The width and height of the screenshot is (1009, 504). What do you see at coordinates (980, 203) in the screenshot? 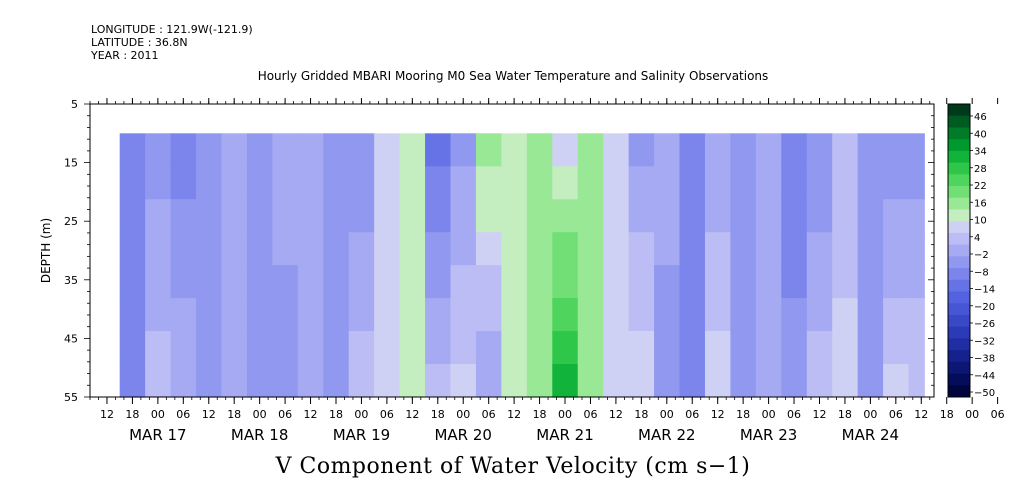
I see `colorbar-label: 16` at bounding box center [980, 203].